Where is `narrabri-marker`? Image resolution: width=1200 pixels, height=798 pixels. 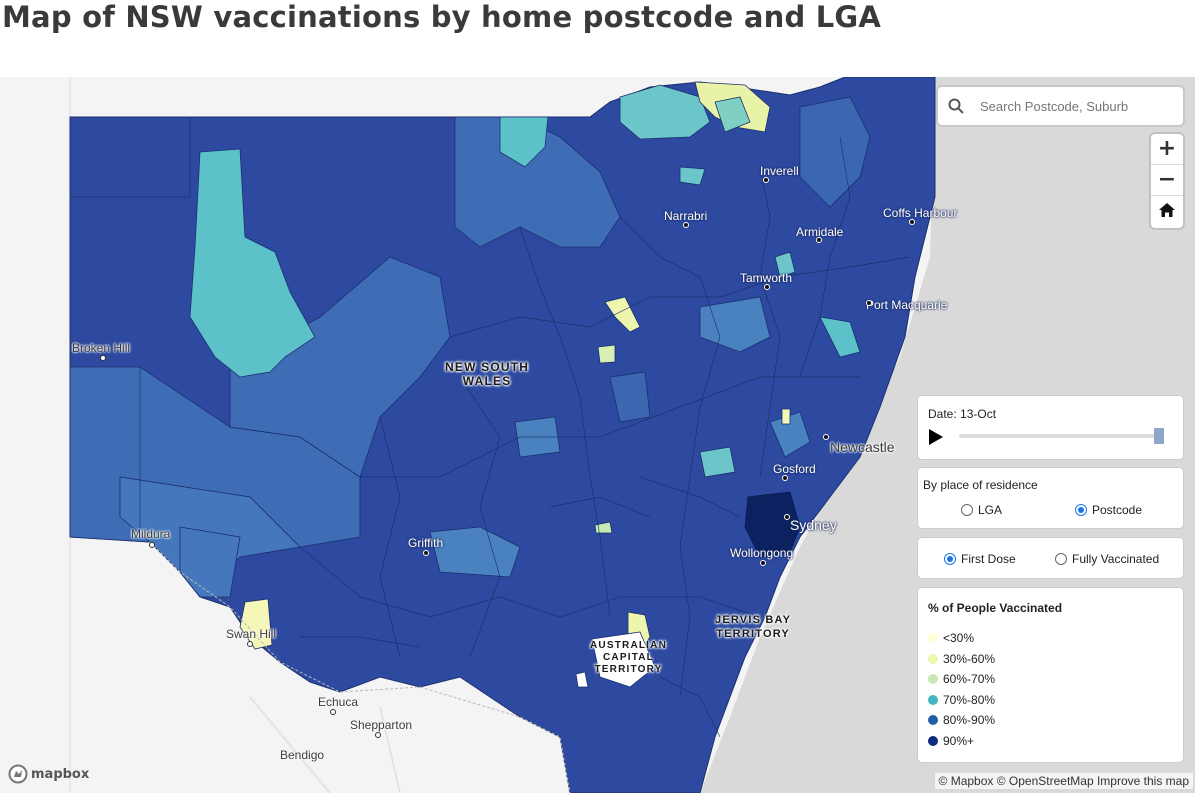 narrabri-marker is located at coordinates (686, 225).